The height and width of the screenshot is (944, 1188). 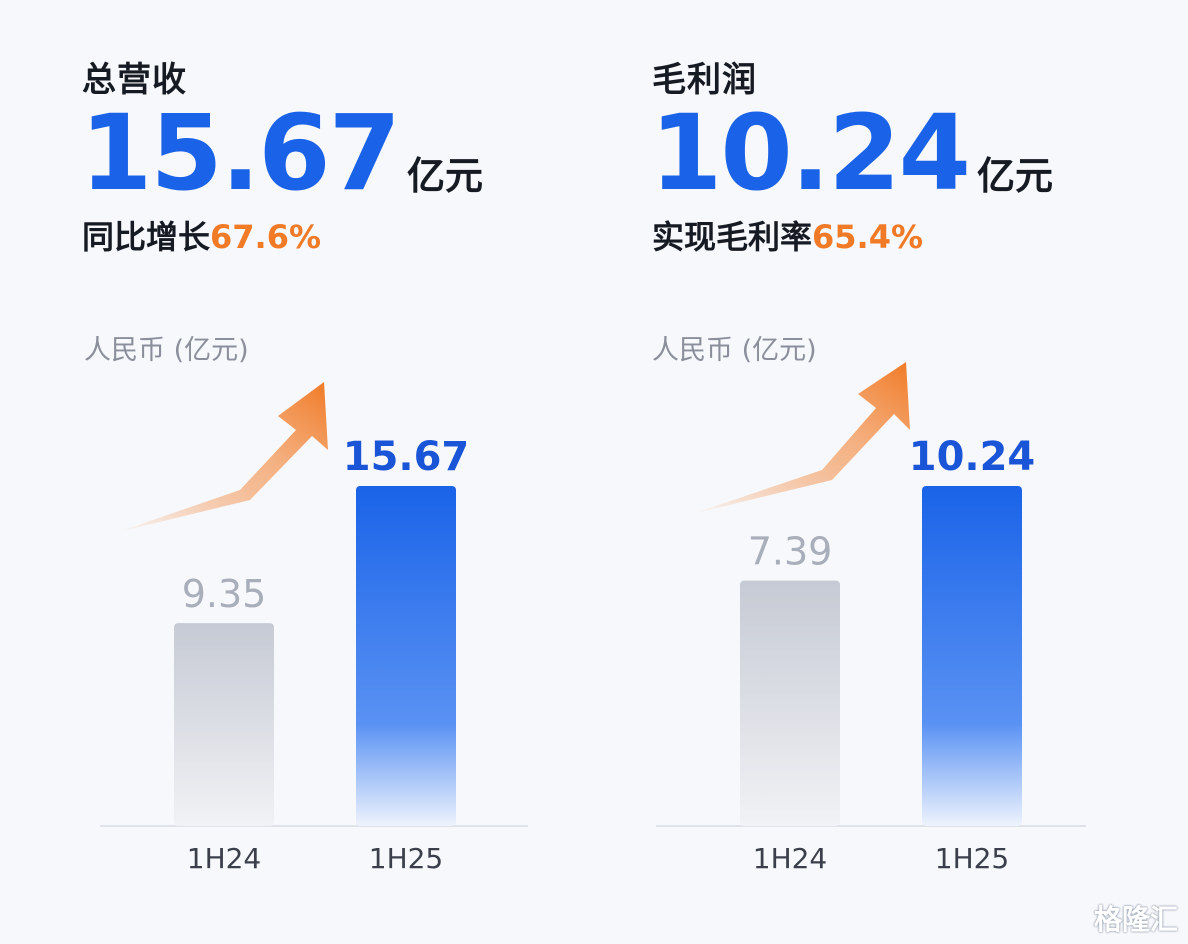 I want to click on growth-row: 同比增长67.6%, so click(x=201, y=235).